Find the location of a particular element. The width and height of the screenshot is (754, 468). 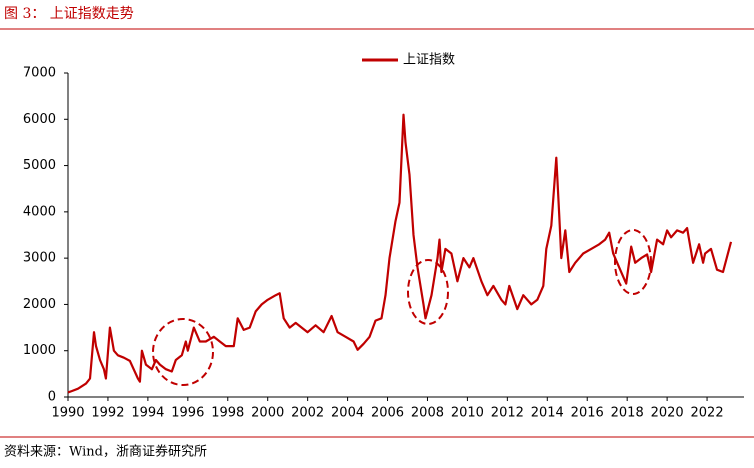

x-tick-label: 1998 is located at coordinates (227, 413).